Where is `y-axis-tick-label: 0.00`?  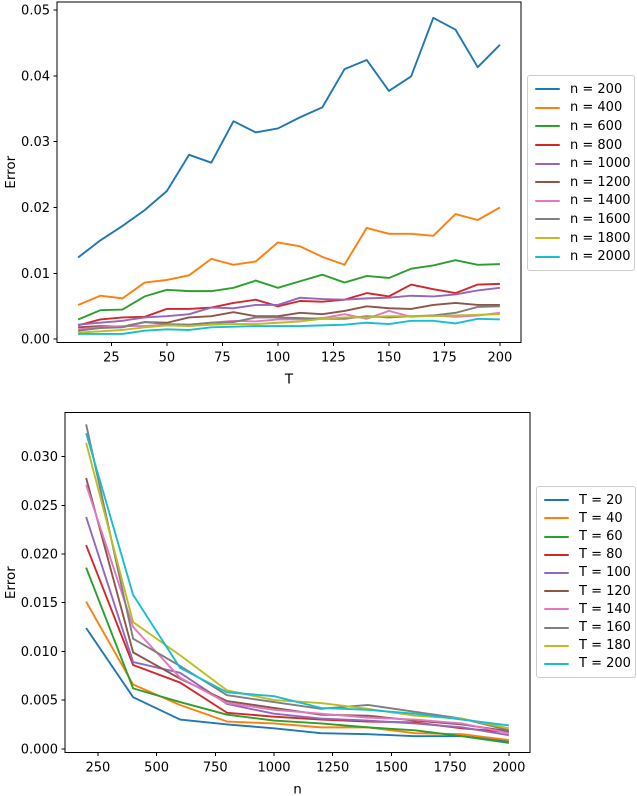 y-axis-tick-label: 0.00 is located at coordinates (35, 340).